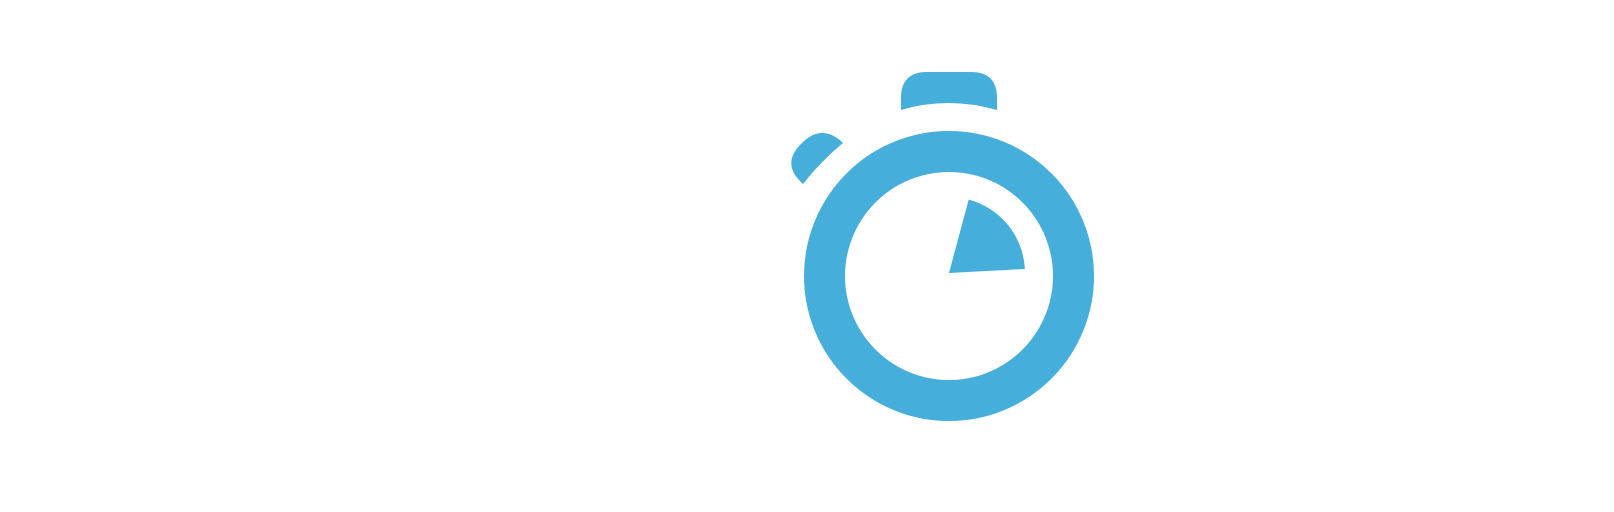  I want to click on stopwatch-crown, so click(949, 91).